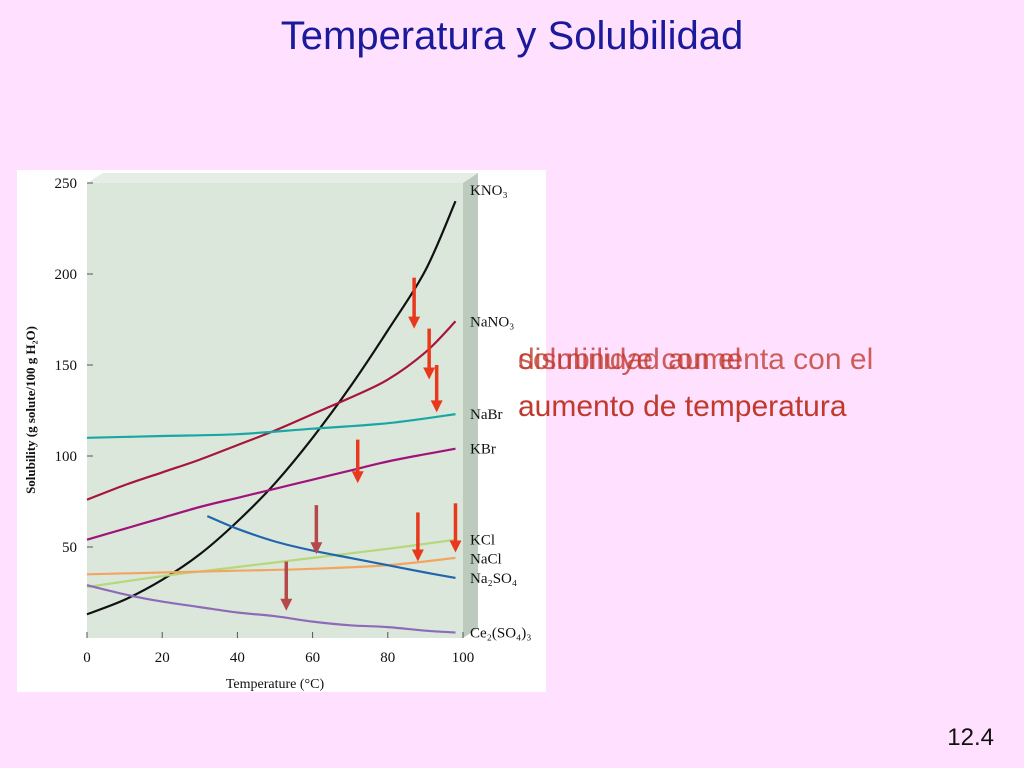 This screenshot has height=768, width=1024. Describe the element at coordinates (436, 389) in the screenshot. I see `arrow-nabr` at that location.